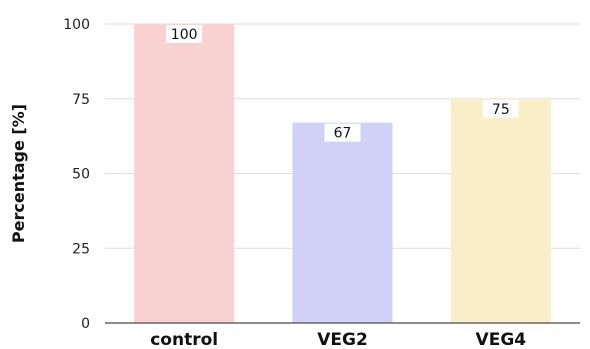 The image size is (590, 349). I want to click on x-axis-categories: control VEG2 VEG4, so click(338, 339).